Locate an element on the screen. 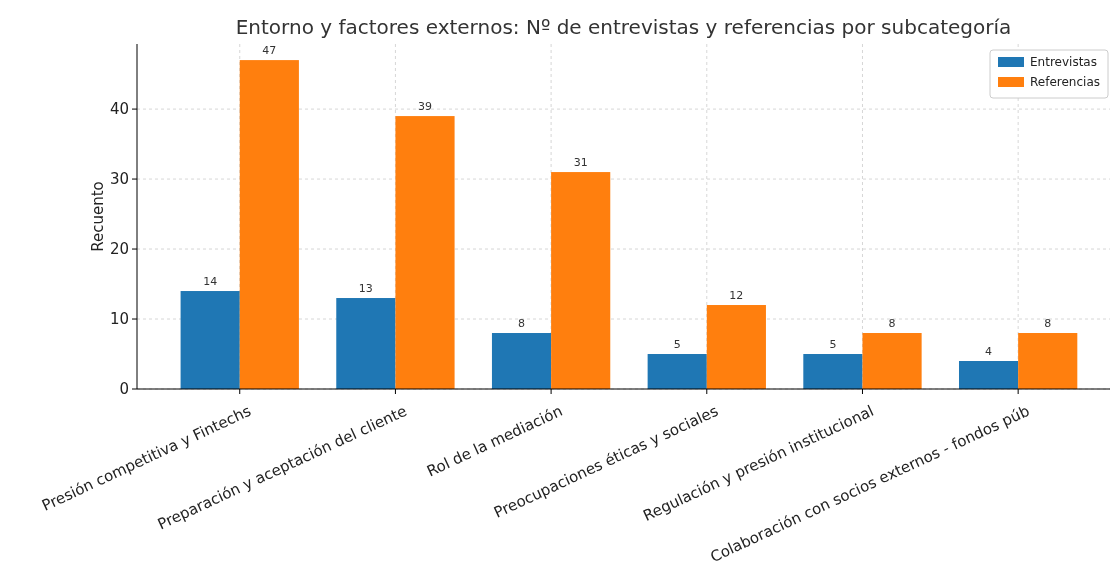 Image resolution: width=1118 pixels, height=563 pixels. data-label: 39 is located at coordinates (425, 107).